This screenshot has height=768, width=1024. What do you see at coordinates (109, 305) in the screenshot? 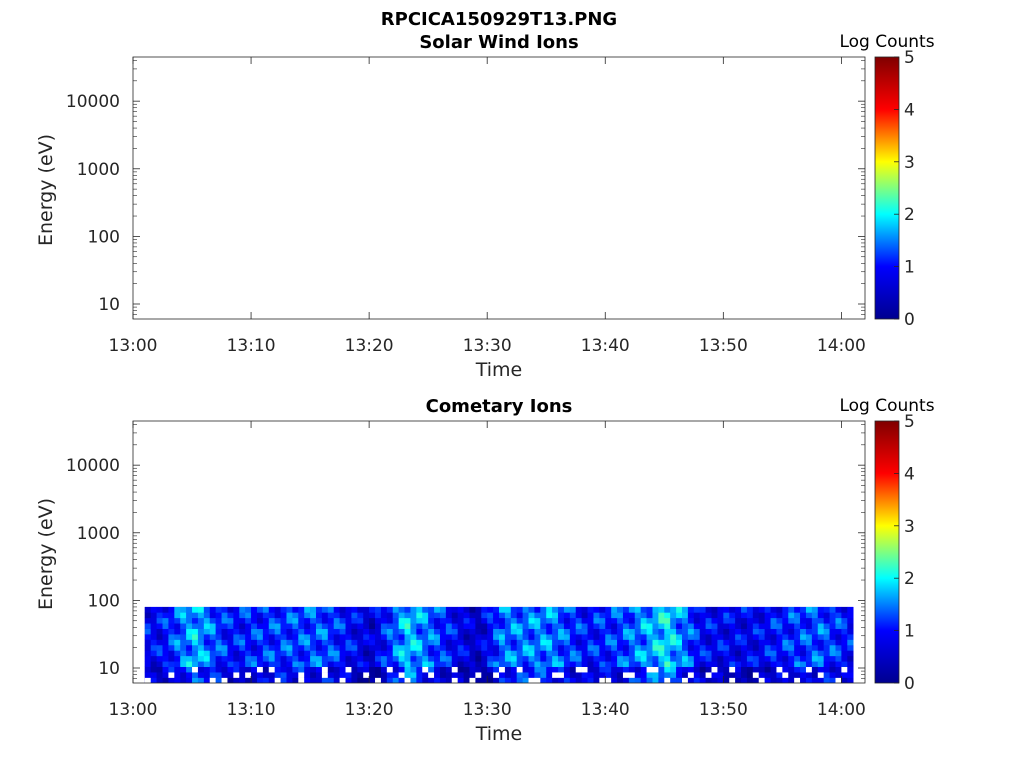
I see `y-tick-label: 10` at bounding box center [109, 305].